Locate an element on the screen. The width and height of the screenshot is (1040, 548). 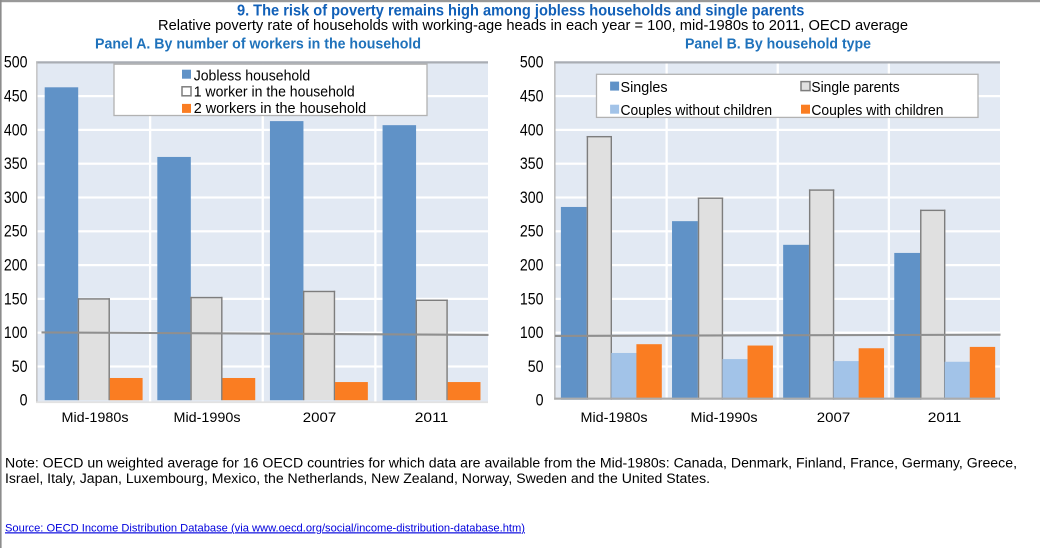
svg-text: Panel B. By household type is located at coordinates (778, 45).